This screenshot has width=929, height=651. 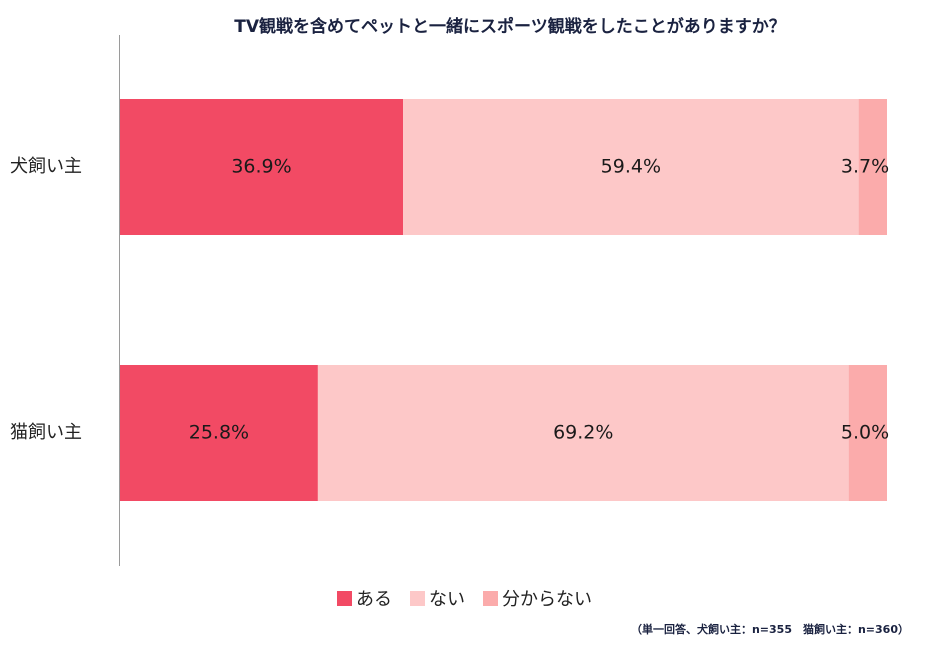 I want to click on legend-label-aru: ある, so click(x=374, y=599).